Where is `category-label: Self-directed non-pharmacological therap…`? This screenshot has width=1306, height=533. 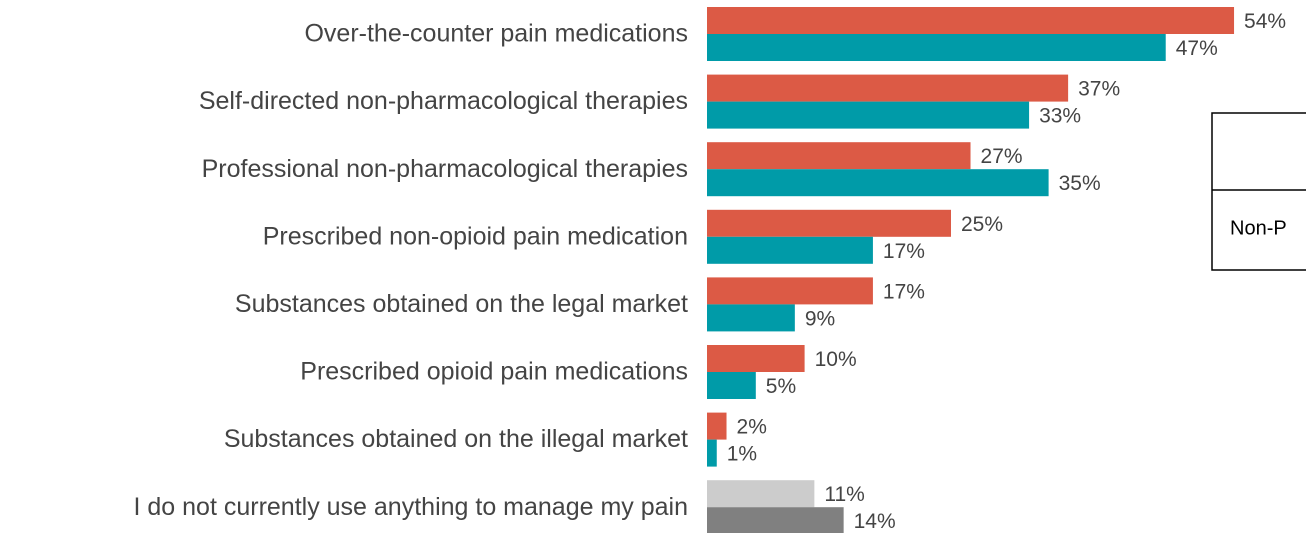
category-label: Self-directed non-pharmacological therap… is located at coordinates (443, 101).